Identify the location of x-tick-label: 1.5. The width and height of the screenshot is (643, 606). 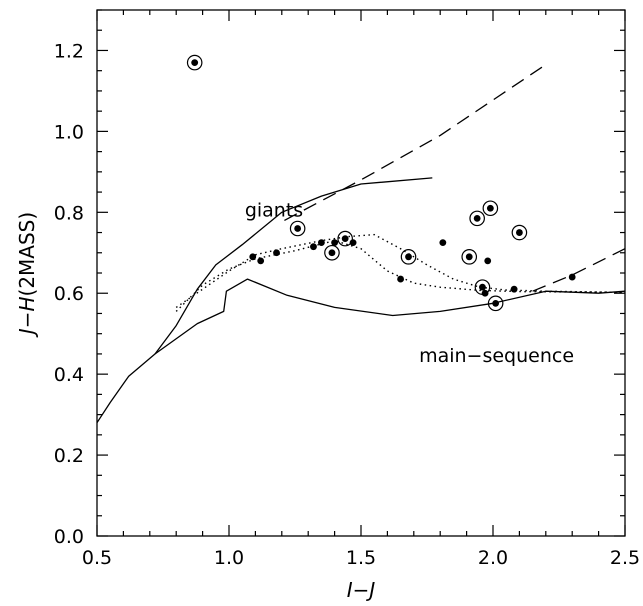
(361, 558).